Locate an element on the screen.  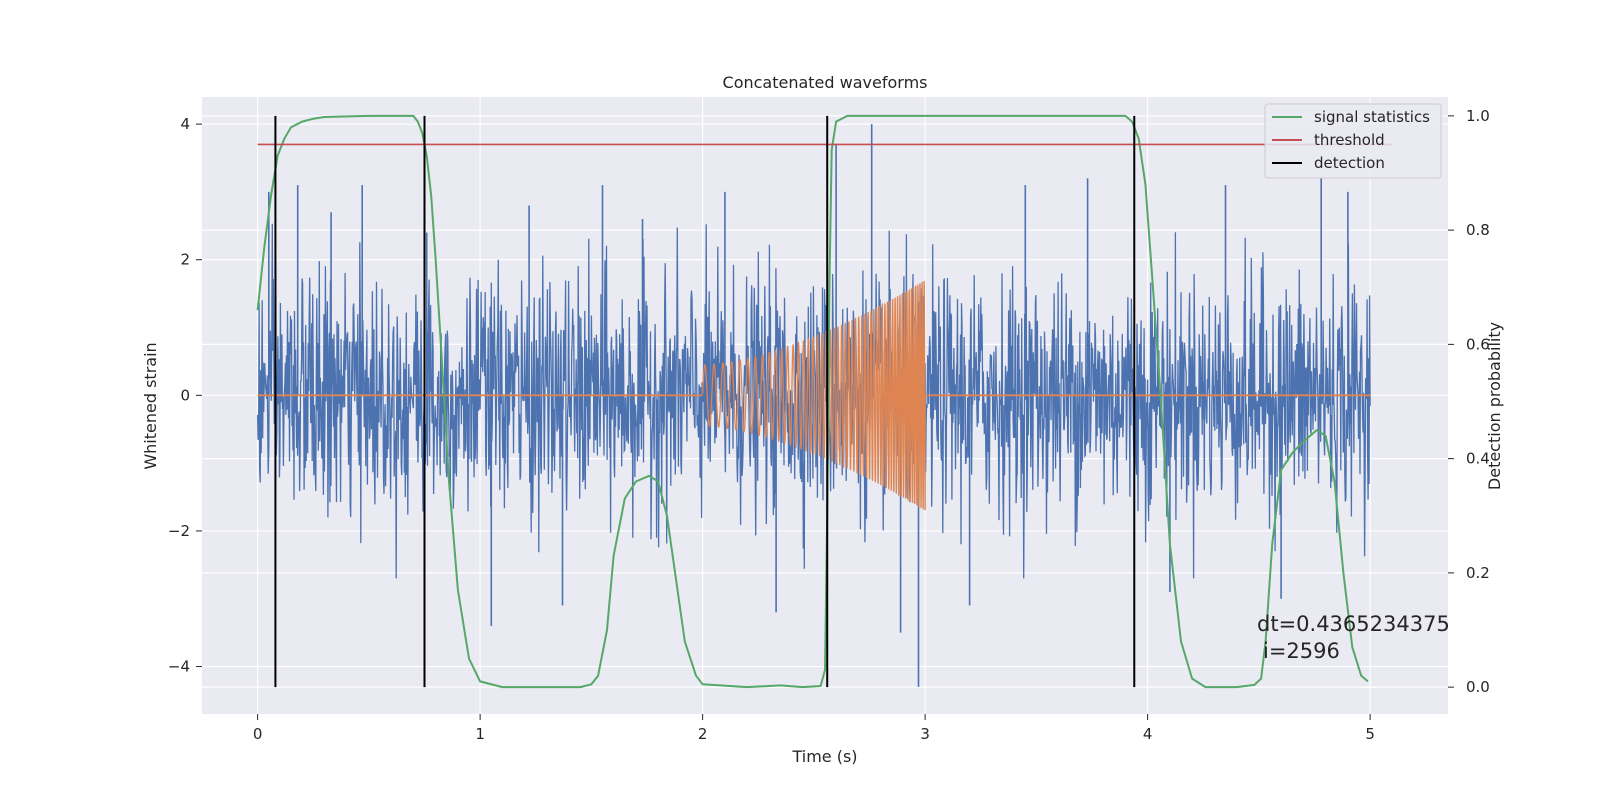
y2-tick-label: 1.0 is located at coordinates (1478, 116).